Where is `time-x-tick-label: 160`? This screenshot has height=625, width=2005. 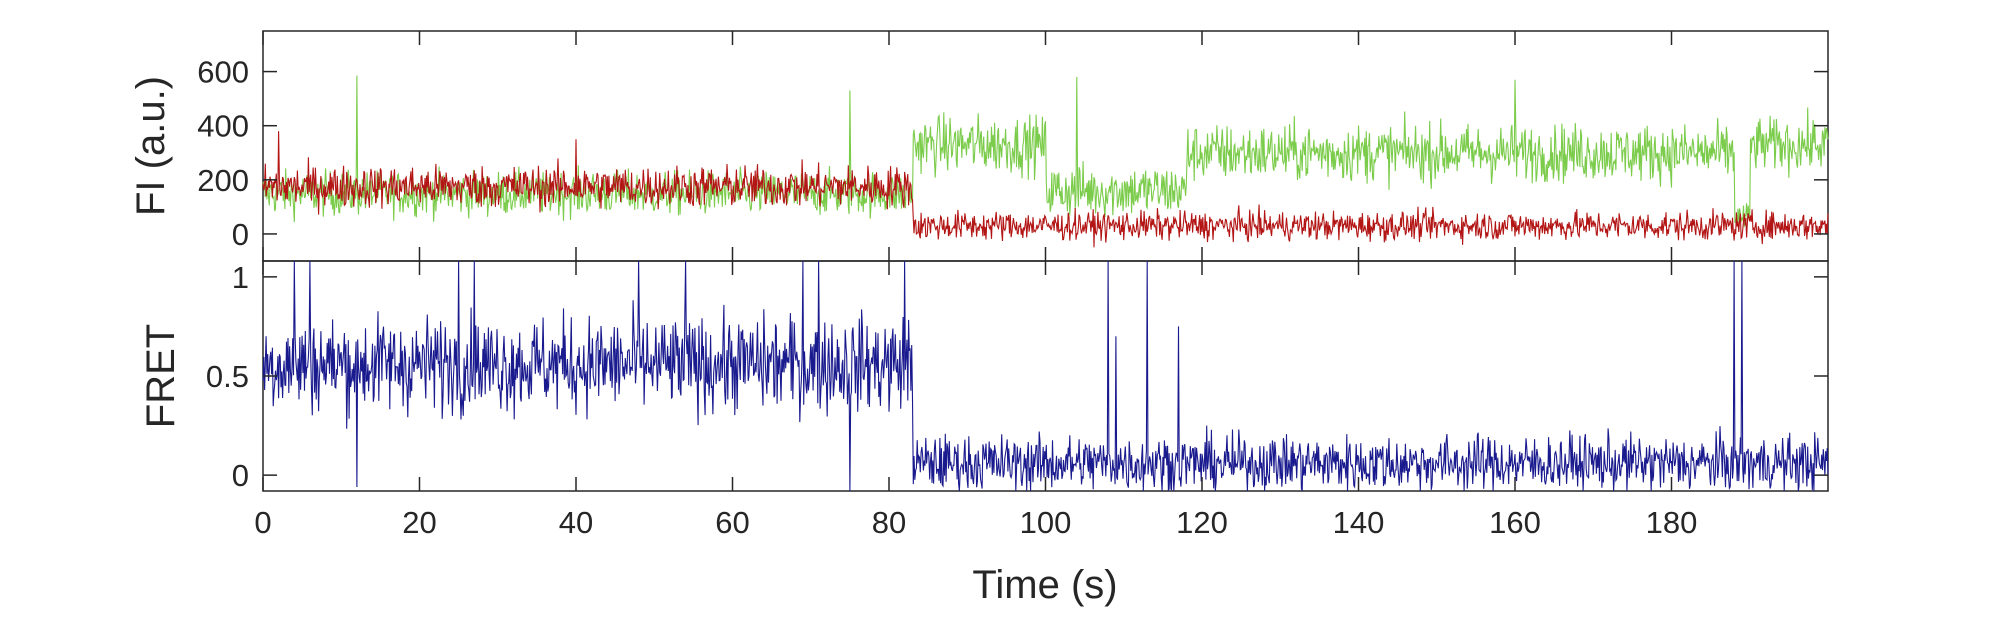
time-x-tick-label: 160 is located at coordinates (1515, 522).